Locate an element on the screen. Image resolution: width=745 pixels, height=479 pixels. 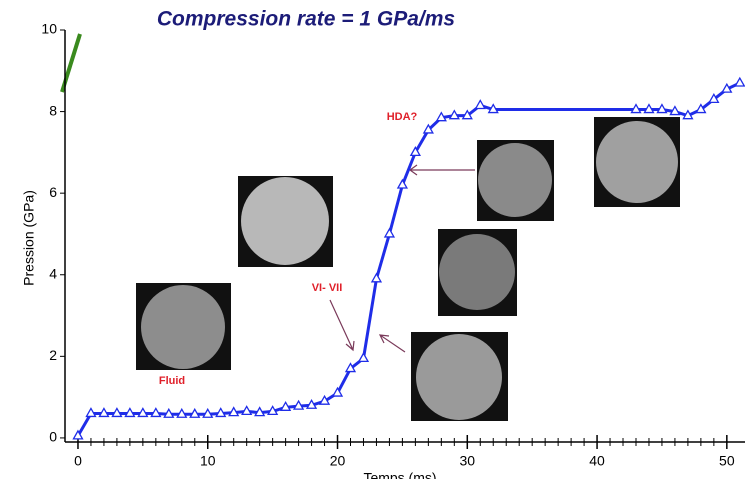
y-tick-label: 2 is located at coordinates (53, 355).